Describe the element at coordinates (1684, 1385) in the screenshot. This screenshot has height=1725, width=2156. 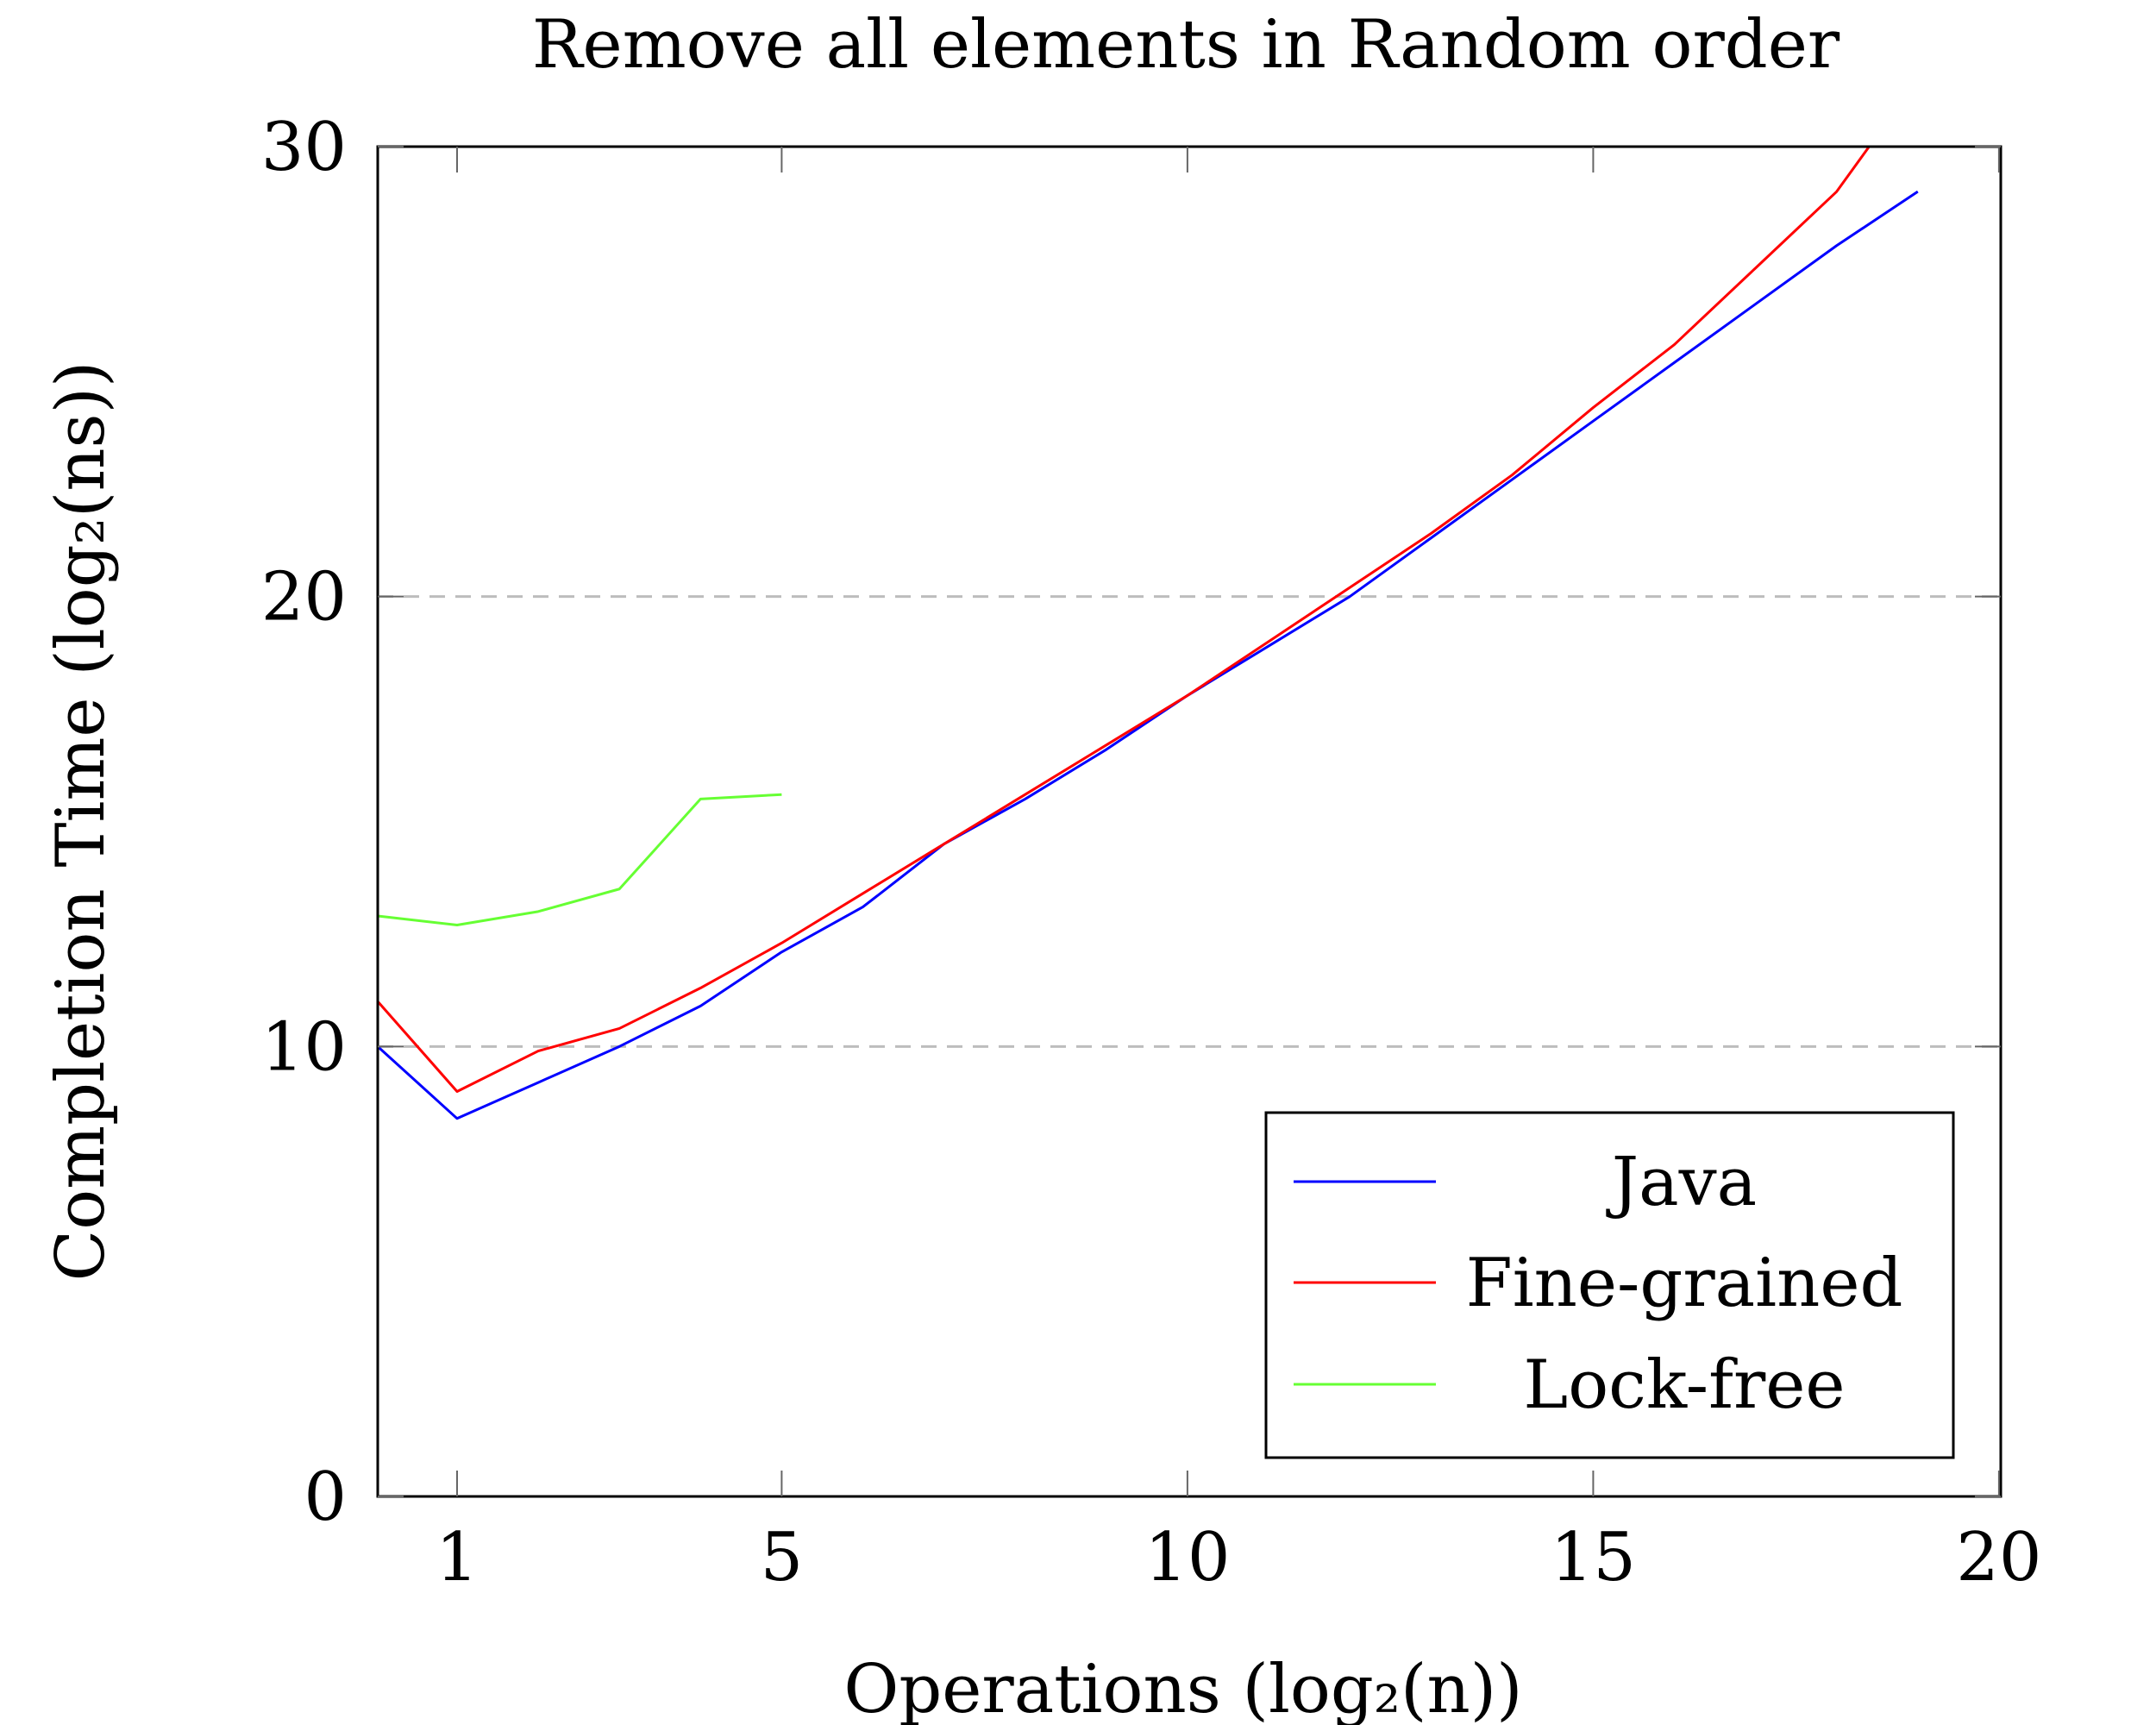
I see `legend-label-lock-free: Lock-free` at that location.